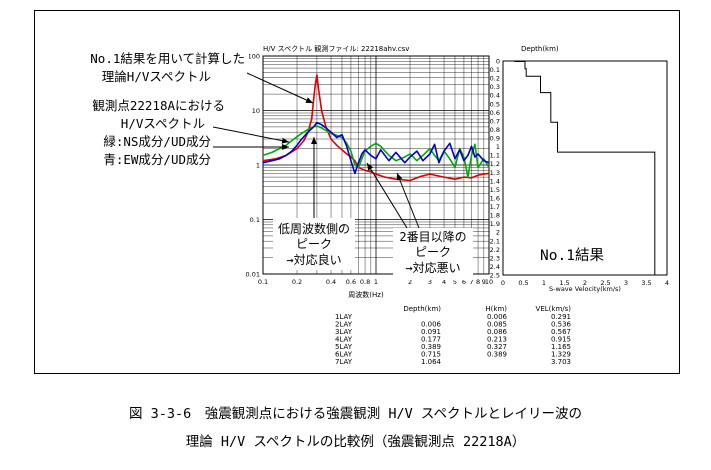 This screenshot has width=711, height=470. Describe the element at coordinates (422, 309) in the screenshot. I see `table-header: Depth(km)` at that location.